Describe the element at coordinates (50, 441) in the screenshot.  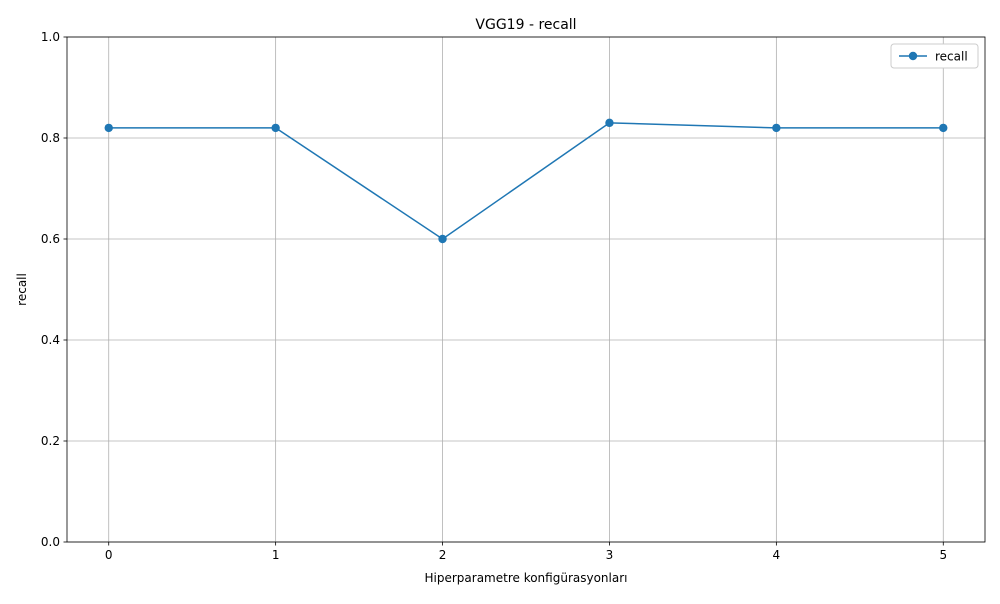
I see `y-tick-label: 0.2` at that location.